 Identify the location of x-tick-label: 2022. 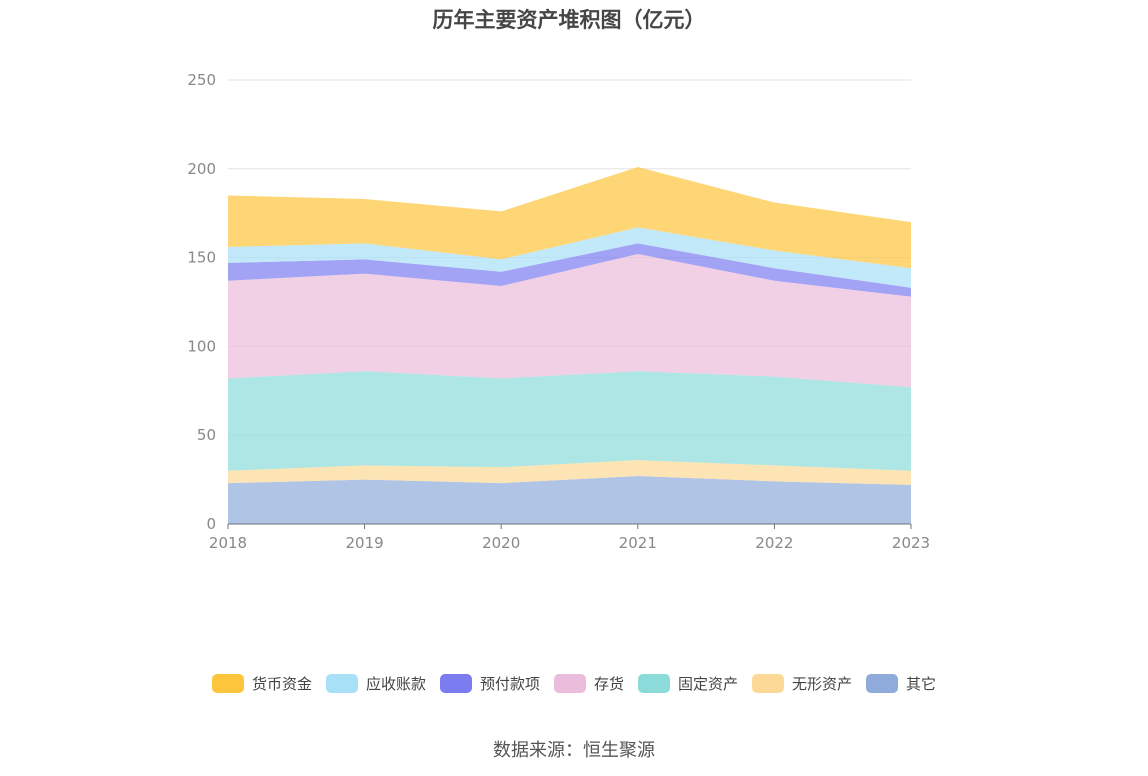
(774, 543).